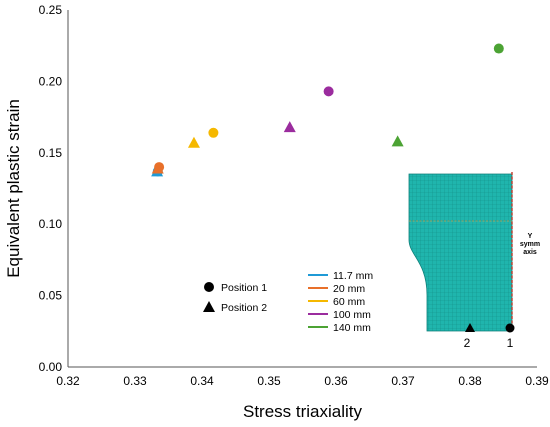 The image size is (550, 427). What do you see at coordinates (303, 411) in the screenshot?
I see `x-axis-title: Stress triaxiality` at bounding box center [303, 411].